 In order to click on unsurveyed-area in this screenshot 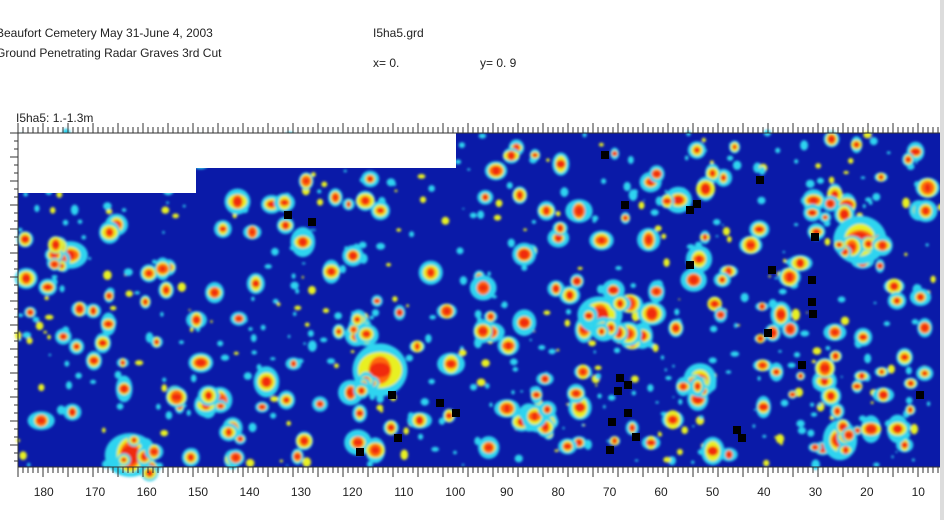, I will do `click(237, 163)`.